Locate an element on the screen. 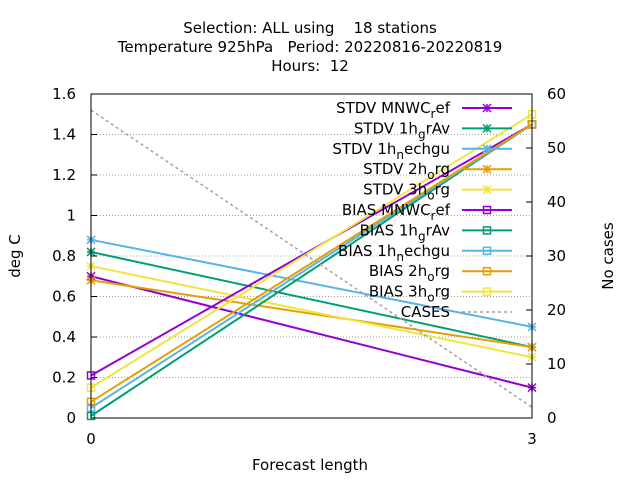 The height and width of the screenshot is (480, 640). y2-tick-label: 10 is located at coordinates (556, 364).